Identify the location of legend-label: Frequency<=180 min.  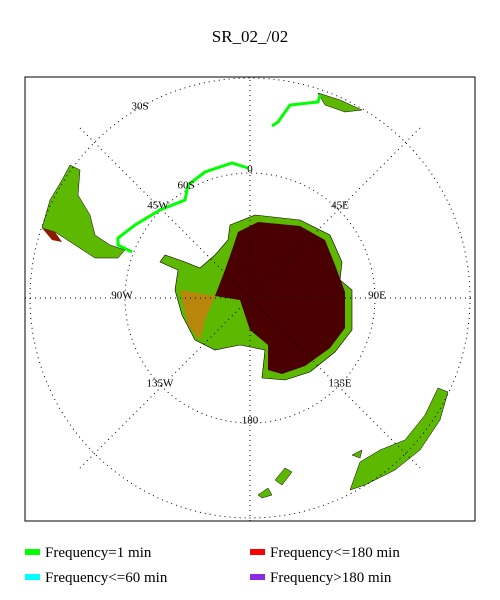
(335, 553).